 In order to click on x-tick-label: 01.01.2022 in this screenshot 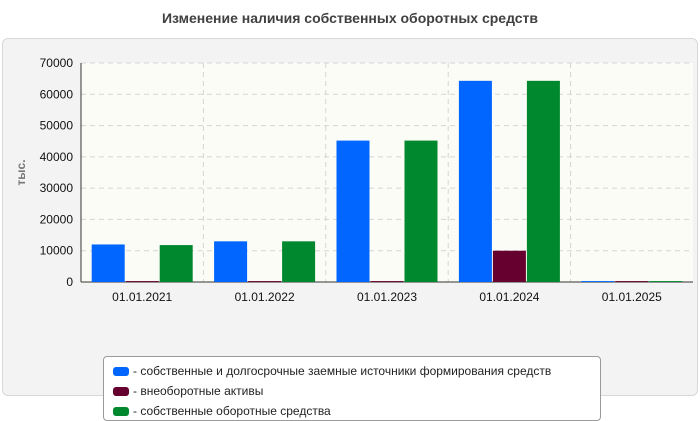, I will do `click(265, 297)`.